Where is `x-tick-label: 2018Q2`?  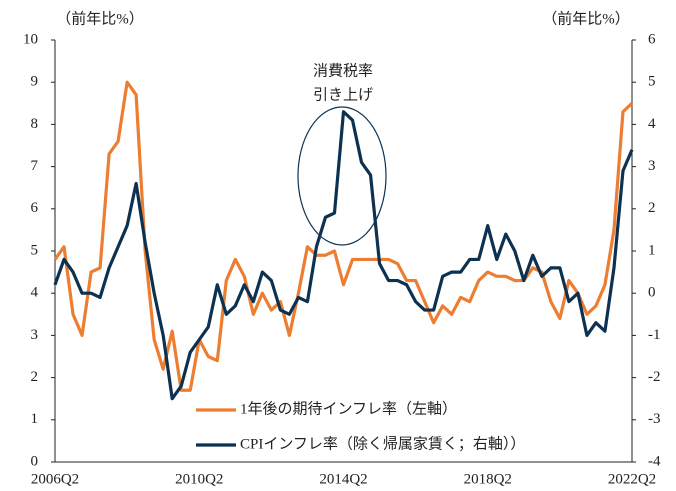
x-tick-label: 2018Q2 is located at coordinates (488, 479).